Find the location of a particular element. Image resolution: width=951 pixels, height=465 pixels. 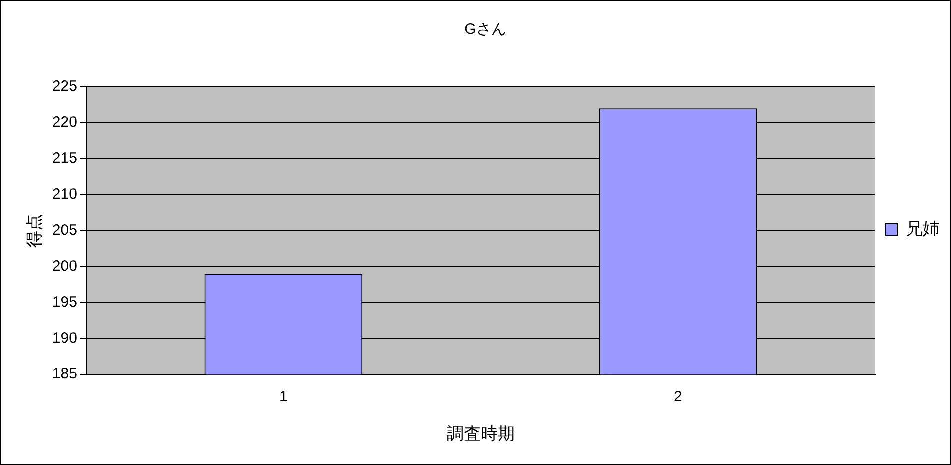

legend-label: 兄姉 is located at coordinates (923, 229).